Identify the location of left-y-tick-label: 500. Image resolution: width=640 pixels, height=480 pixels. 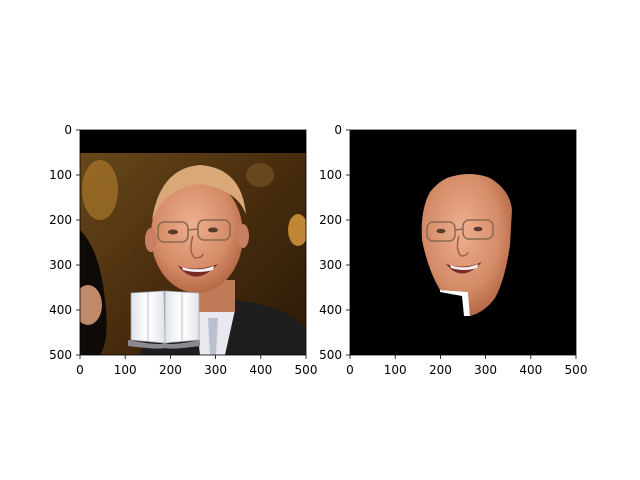
(60, 355).